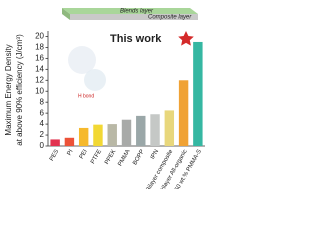 The height and width of the screenshot is (240, 320). I want to click on x-tick-label: PPEK, so click(110, 157).